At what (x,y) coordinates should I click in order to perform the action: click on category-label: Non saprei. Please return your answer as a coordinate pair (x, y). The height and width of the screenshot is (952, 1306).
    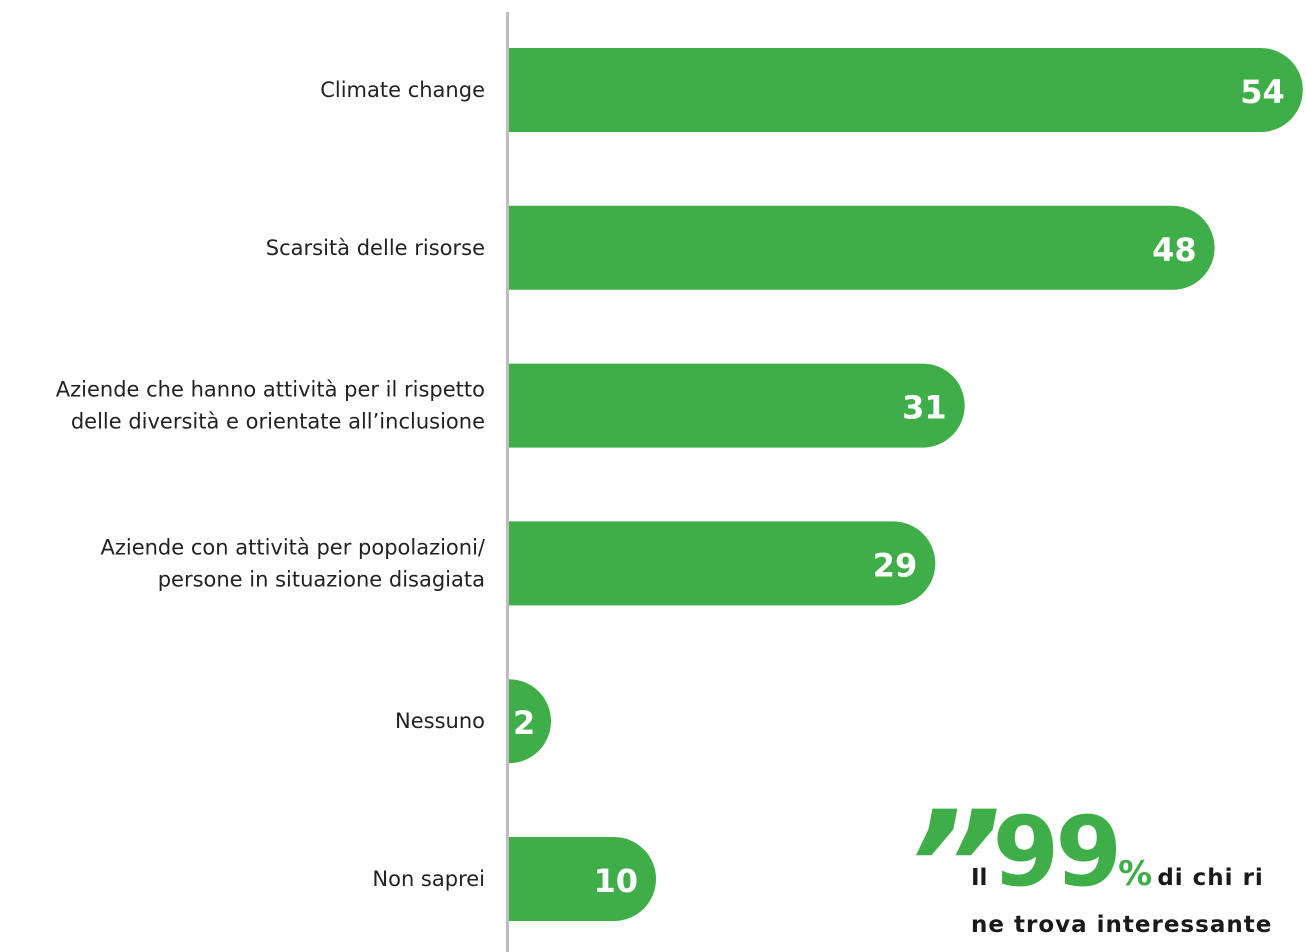
    Looking at the image, I should click on (428, 879).